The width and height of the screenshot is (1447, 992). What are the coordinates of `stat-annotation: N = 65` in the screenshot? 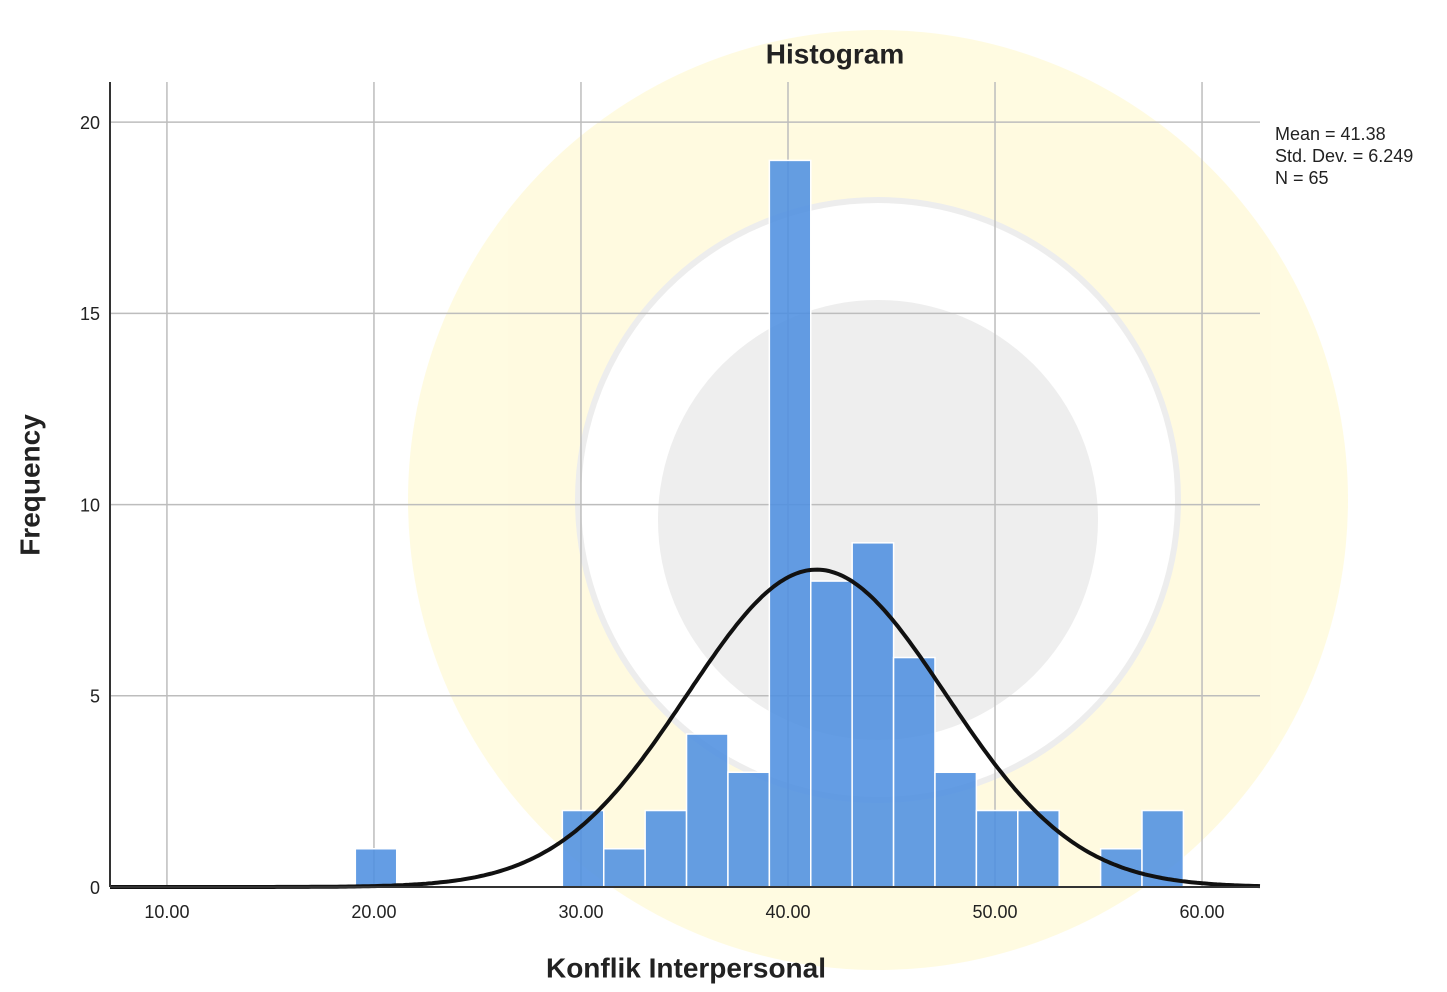 It's located at (1302, 178).